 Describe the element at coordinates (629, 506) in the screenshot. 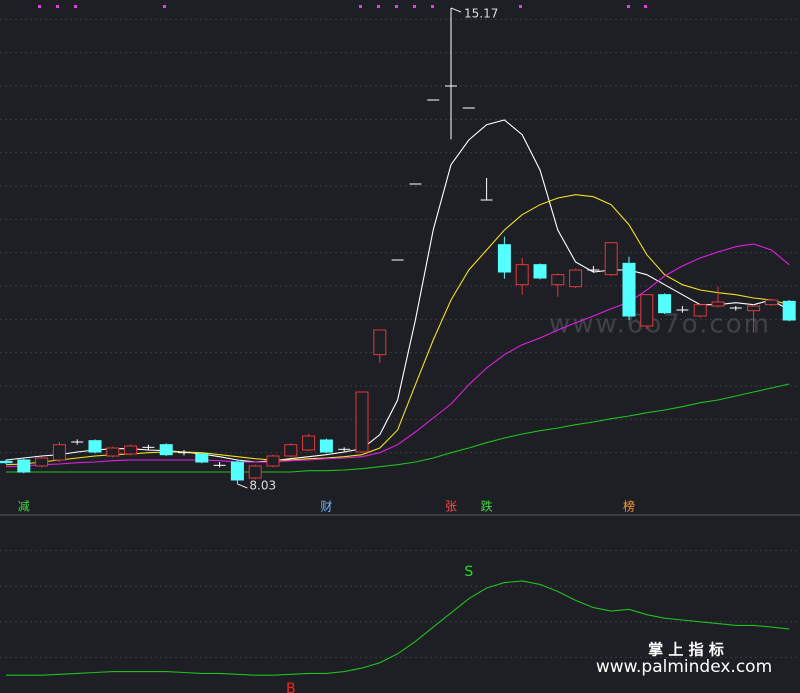

I see `signal: 榜` at that location.